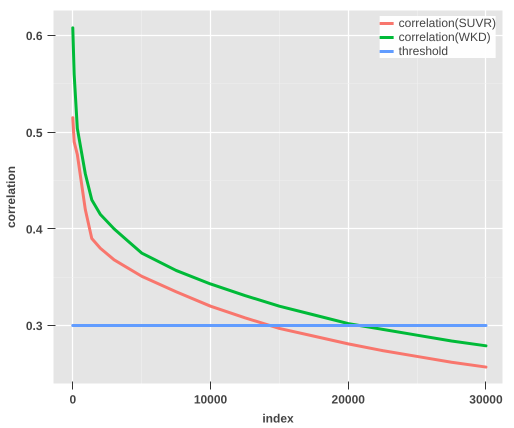  Describe the element at coordinates (486, 399) in the screenshot. I see `x-tick-label: 30000` at that location.